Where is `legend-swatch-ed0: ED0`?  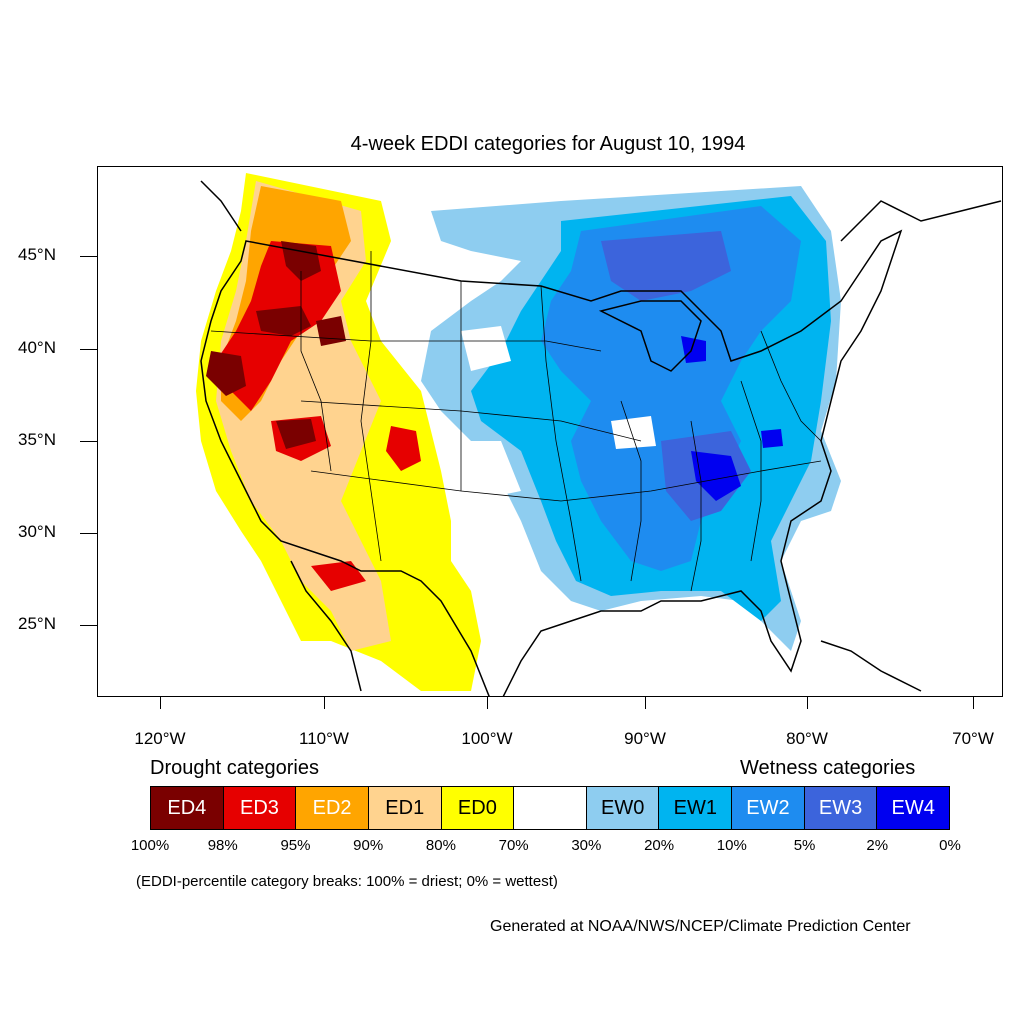
legend-swatch-ed0: ED0 is located at coordinates (478, 808).